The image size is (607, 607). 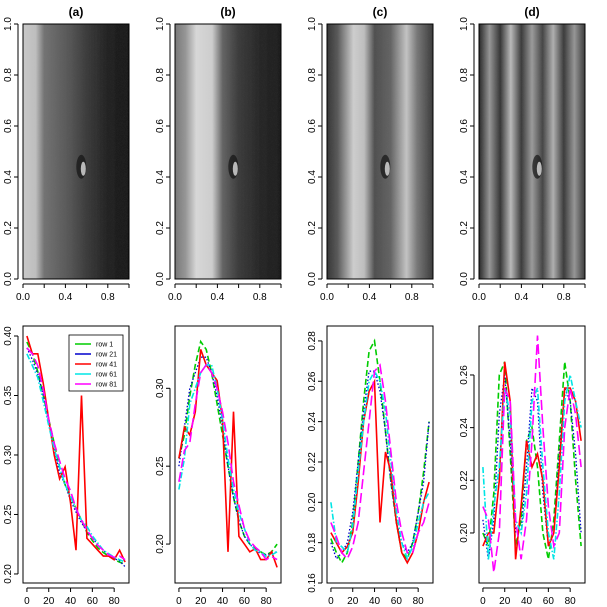 I want to click on y-tick-label: 0.30, so click(x=8, y=455).